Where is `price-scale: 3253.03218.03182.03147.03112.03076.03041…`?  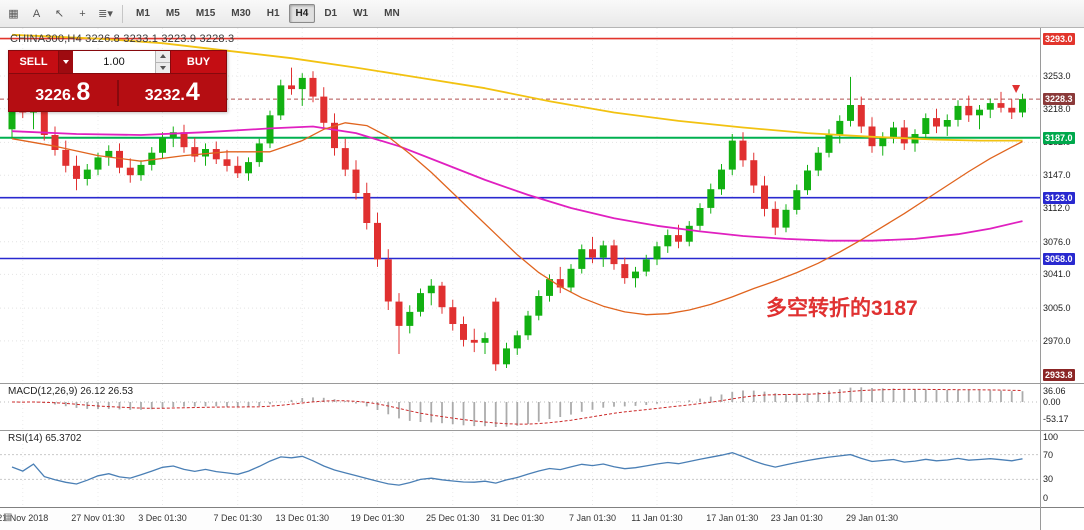 price-scale: 3253.03218.03182.03147.03112.03076.03041… is located at coordinates (1062, 279).